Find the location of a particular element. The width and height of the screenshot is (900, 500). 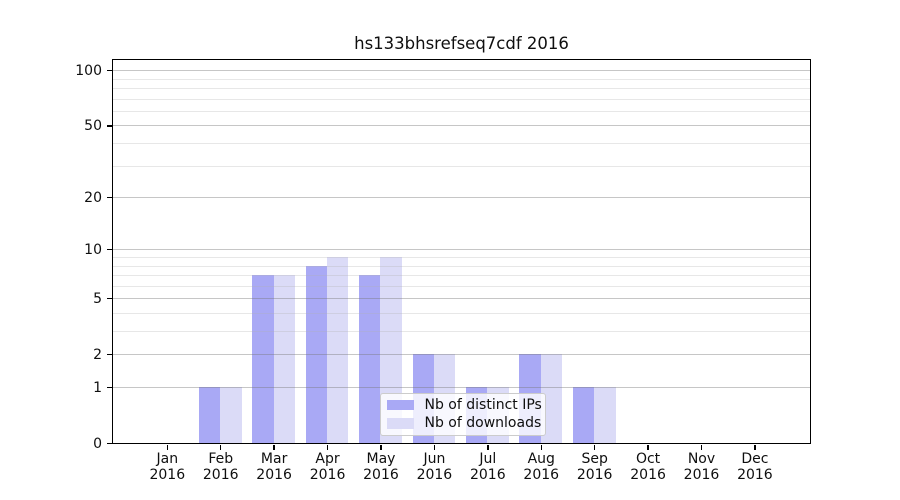

x-tick-label: Nov 2016 is located at coordinates (702, 467).